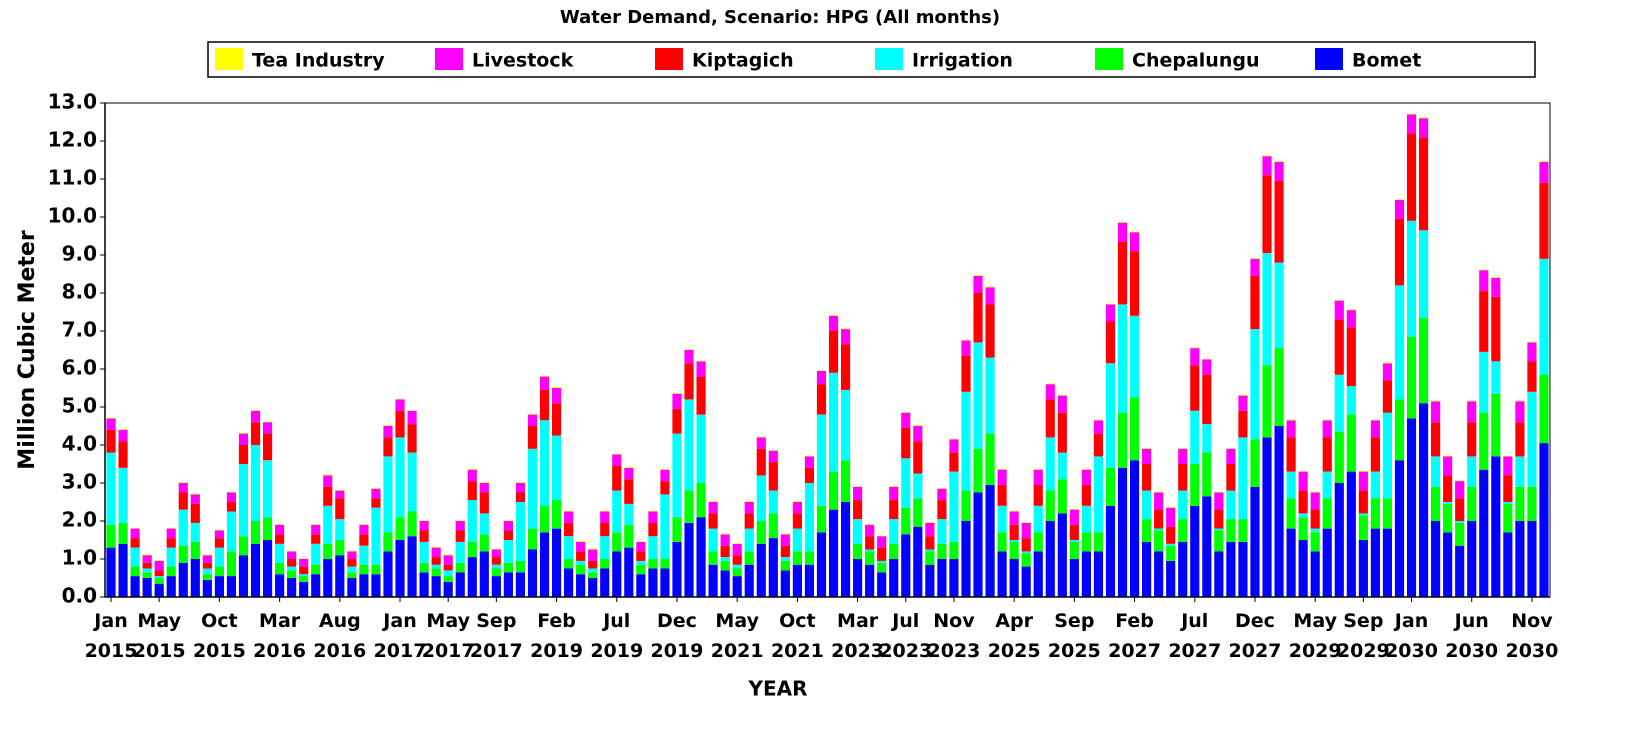 The image size is (1642, 738). What do you see at coordinates (72, 178) in the screenshot?
I see `y-tick-label: 11.0` at bounding box center [72, 178].